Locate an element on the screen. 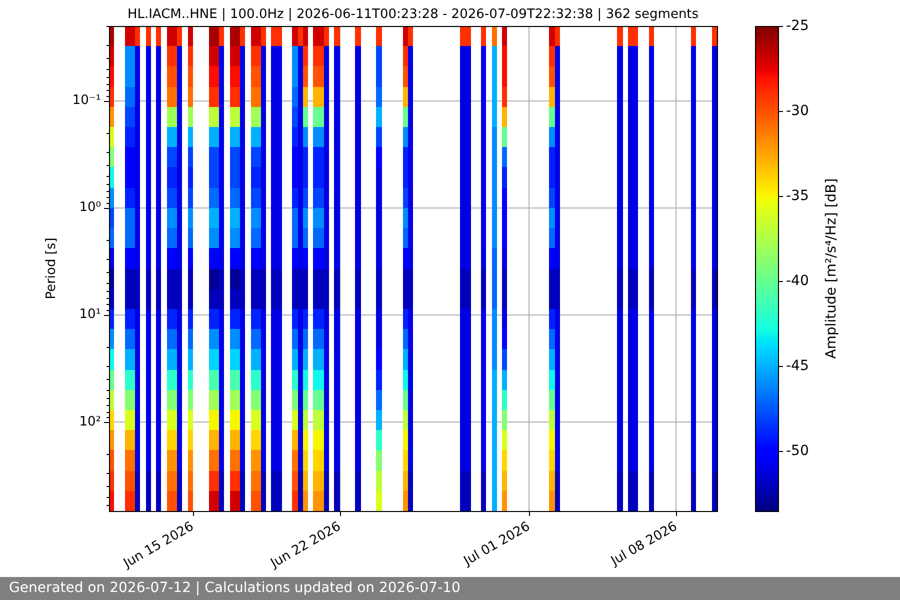 The image size is (900, 600). y-tick-label: 10¹ is located at coordinates (90, 314).